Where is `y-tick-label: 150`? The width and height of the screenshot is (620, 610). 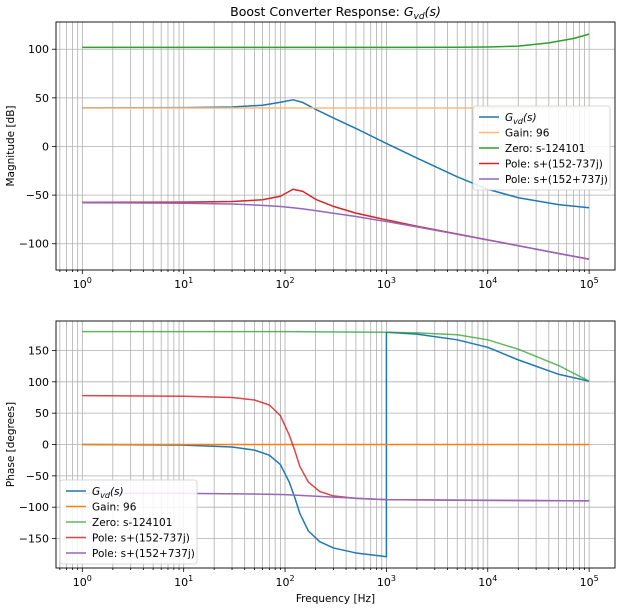 y-tick-label: 150 is located at coordinates (38, 350).